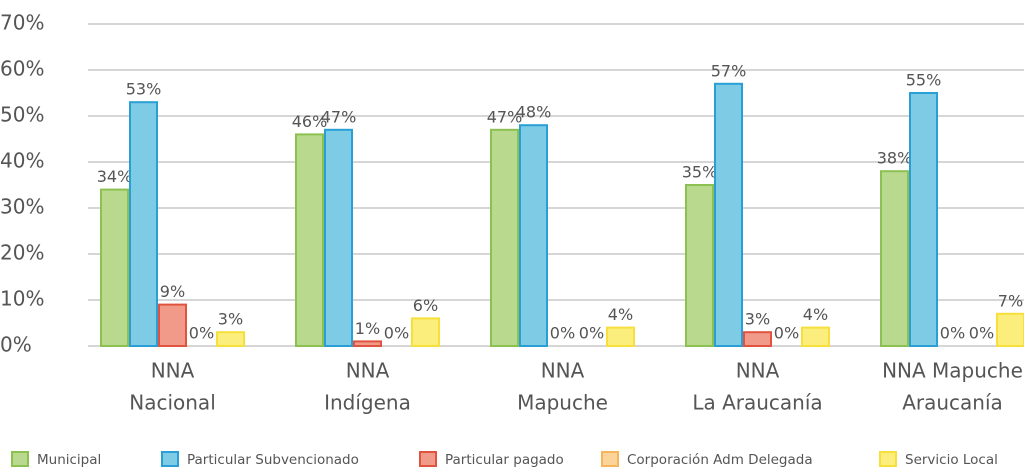  I want to click on y-tick-label: 60%, so click(22, 69).